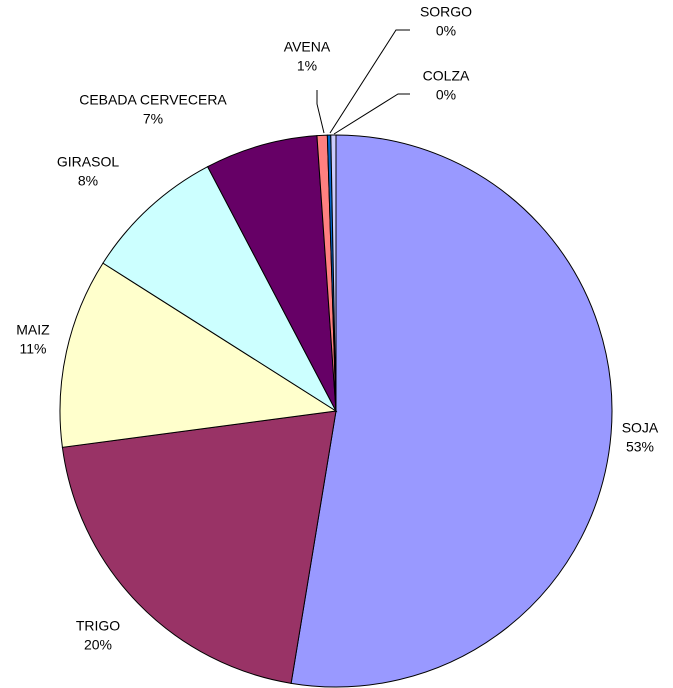 This screenshot has width=673, height=688. Describe the element at coordinates (153, 100) in the screenshot. I see `slice-label: CEBADA CERVECERA` at that location.